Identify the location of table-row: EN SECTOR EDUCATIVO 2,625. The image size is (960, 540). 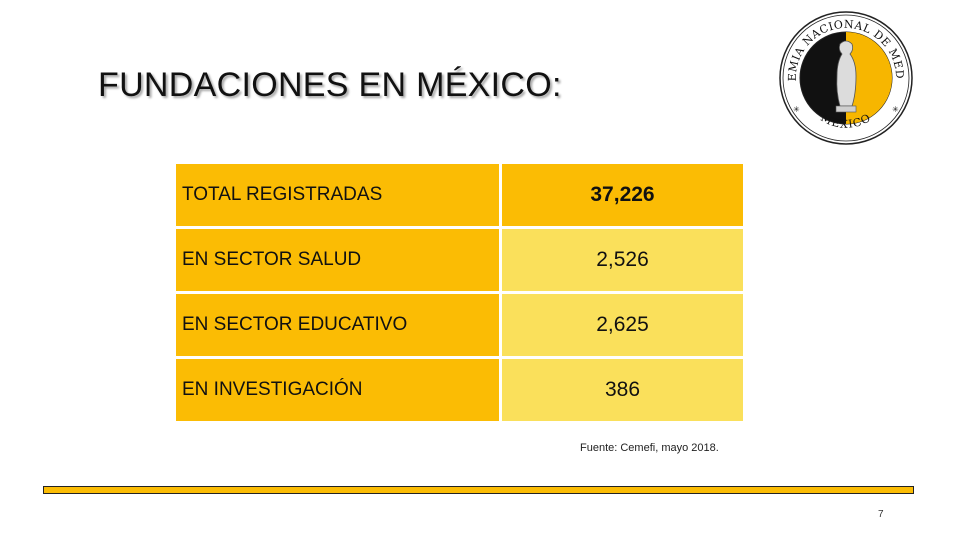
(459, 325).